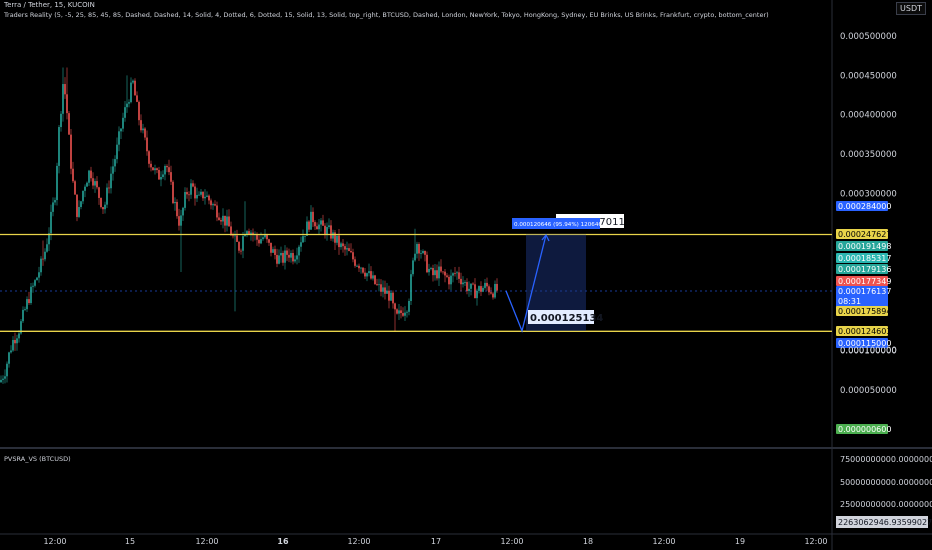  Describe the element at coordinates (885, 522) in the screenshot. I see `volume-last-label-text: 22630629​46.935990272` at that location.